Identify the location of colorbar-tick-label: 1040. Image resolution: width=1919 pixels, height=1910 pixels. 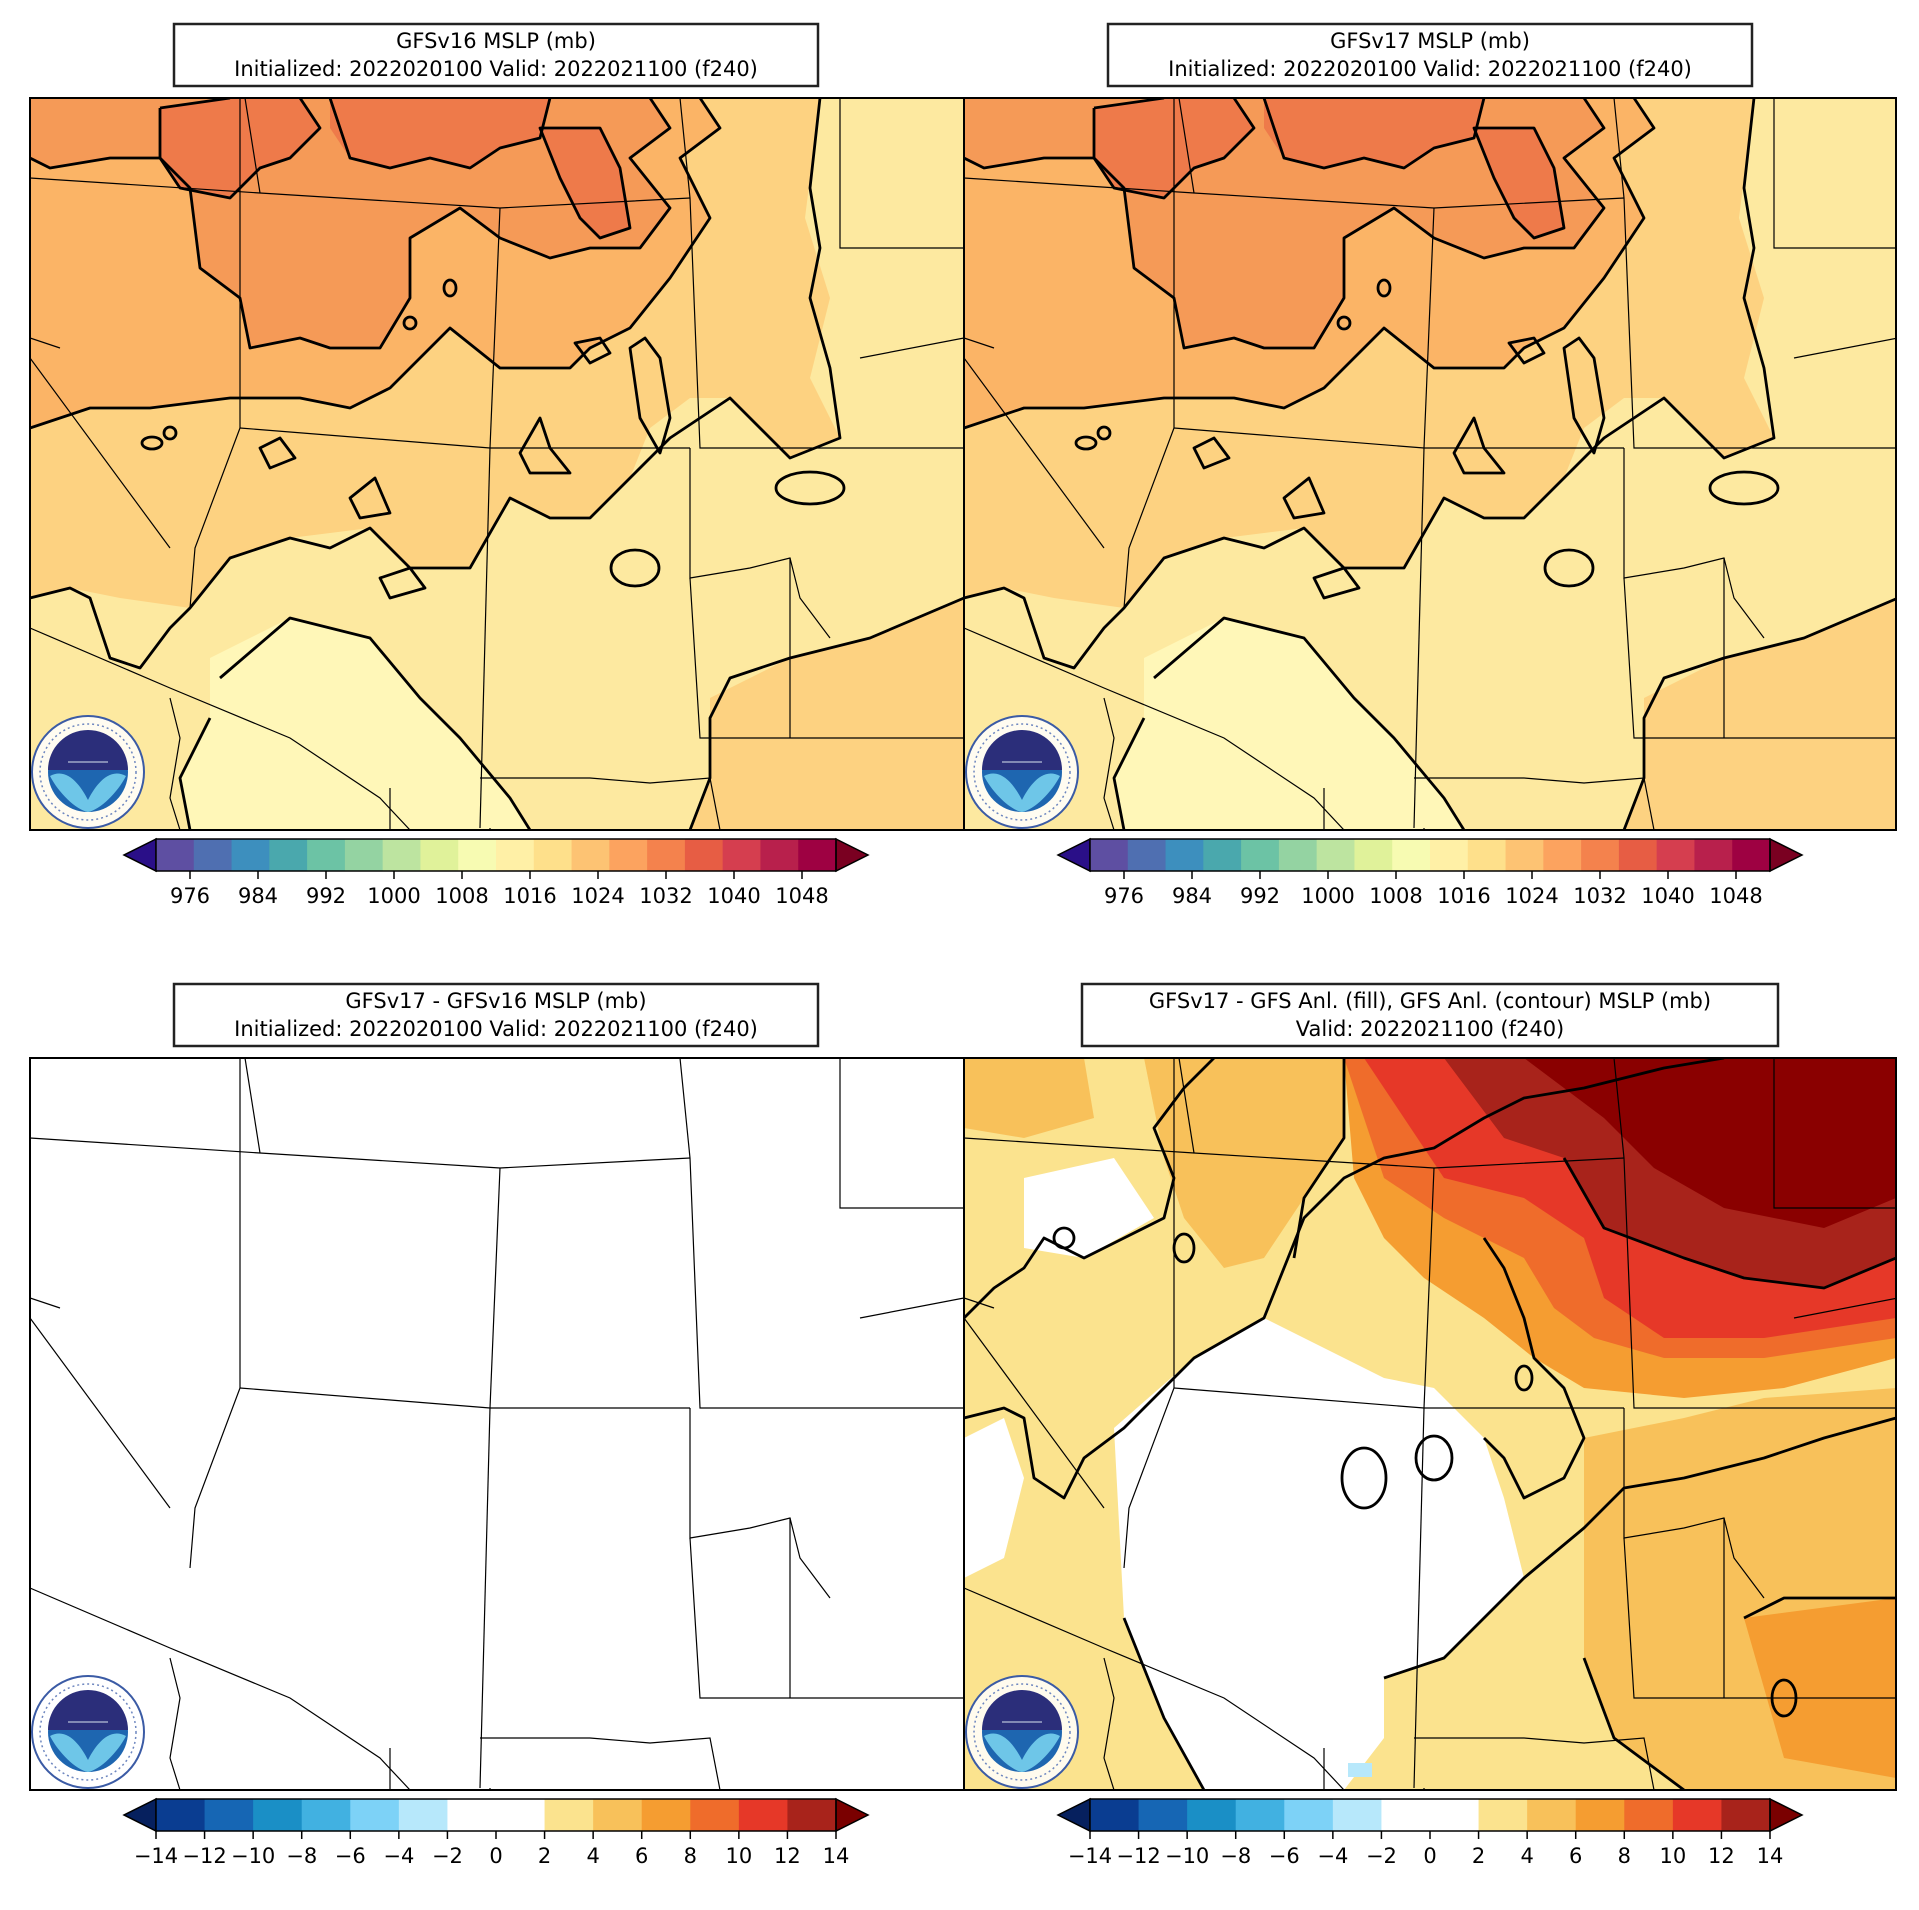
(1667, 896).